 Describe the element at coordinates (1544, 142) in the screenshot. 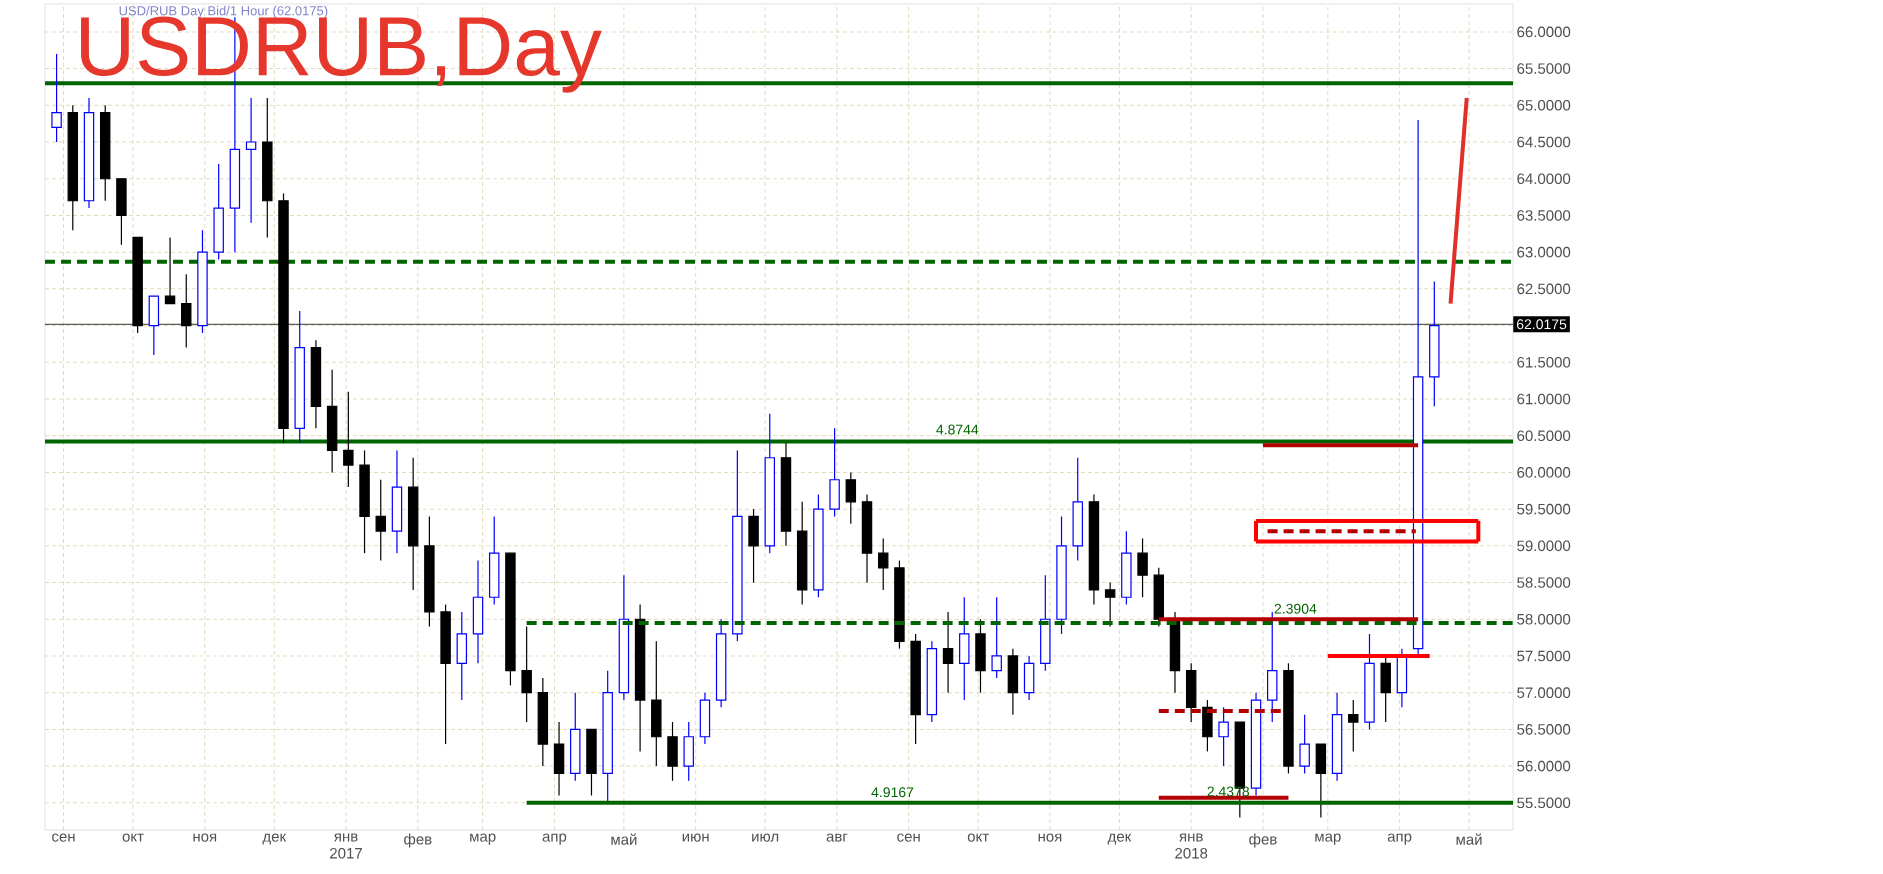

I see `y-tick-label: 64.5000` at that location.